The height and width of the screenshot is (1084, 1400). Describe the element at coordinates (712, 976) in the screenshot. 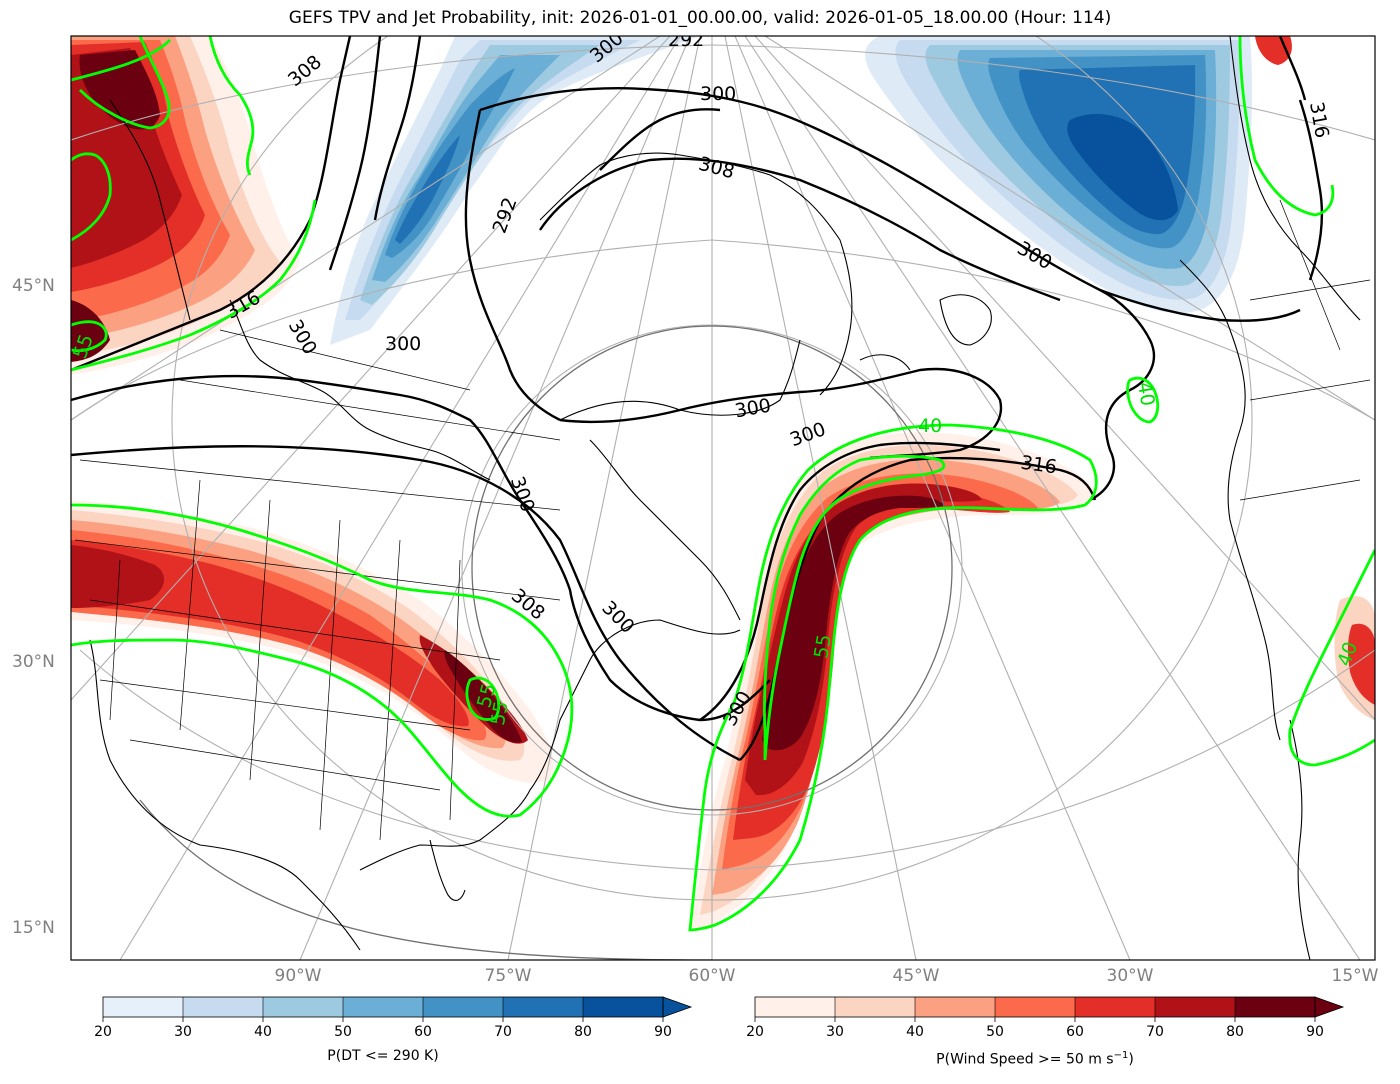

I see `lon-label: 60°W` at that location.